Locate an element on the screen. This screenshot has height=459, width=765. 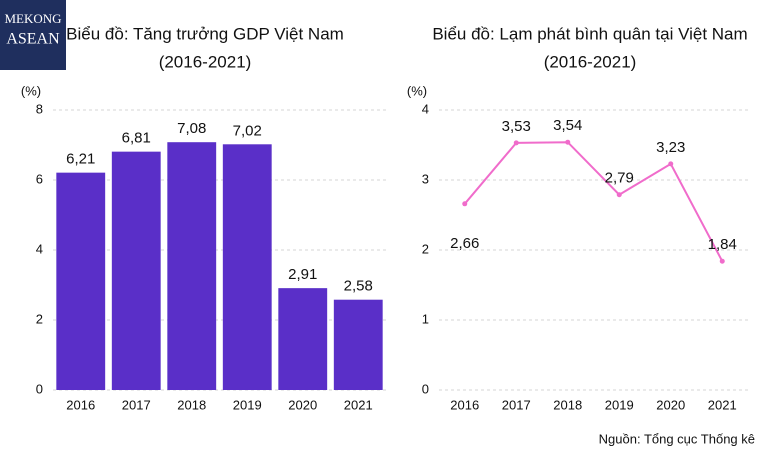
chart-title: Biểu đồ: Lạm phát bình quân tại Việt Nam is located at coordinates (589, 33).